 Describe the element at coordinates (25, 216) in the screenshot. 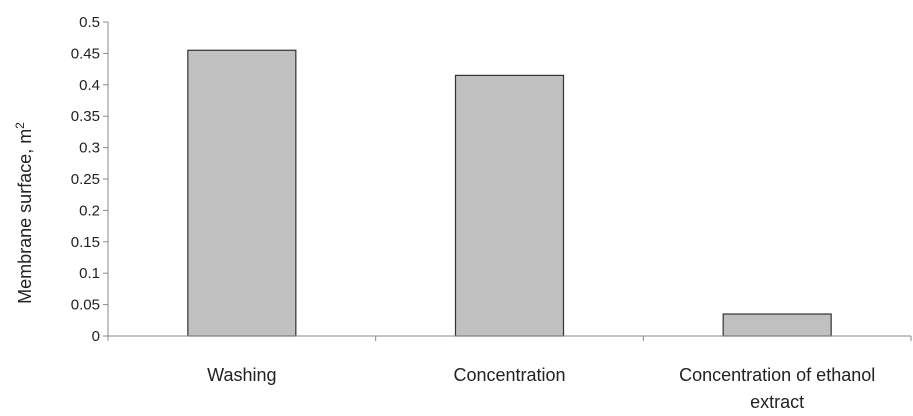

I see `y-axis-title-text: Membrane surface, m` at that location.